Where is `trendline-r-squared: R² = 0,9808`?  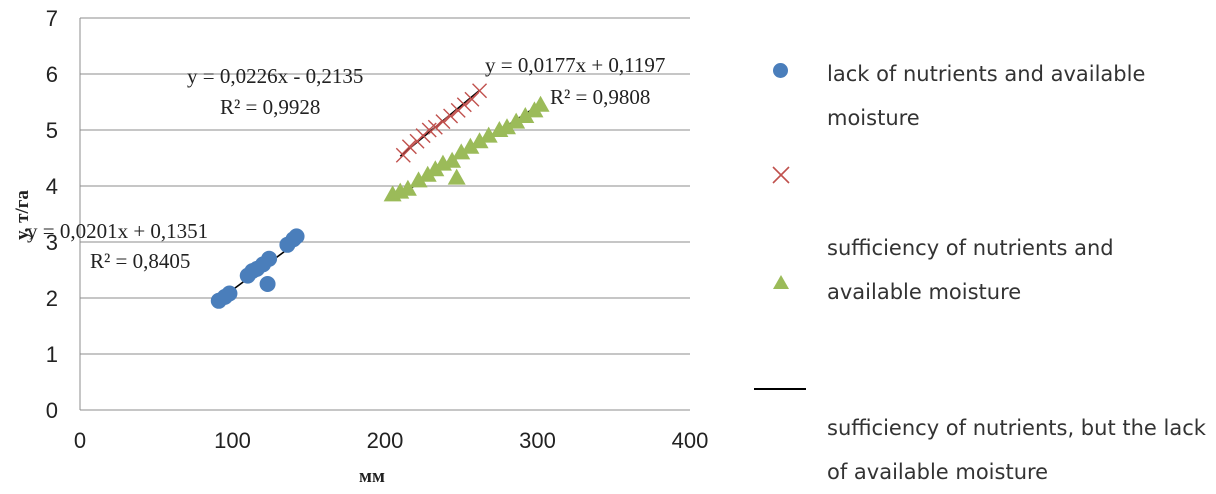
trendline-r-squared: R² = 0,9808 is located at coordinates (600, 97).